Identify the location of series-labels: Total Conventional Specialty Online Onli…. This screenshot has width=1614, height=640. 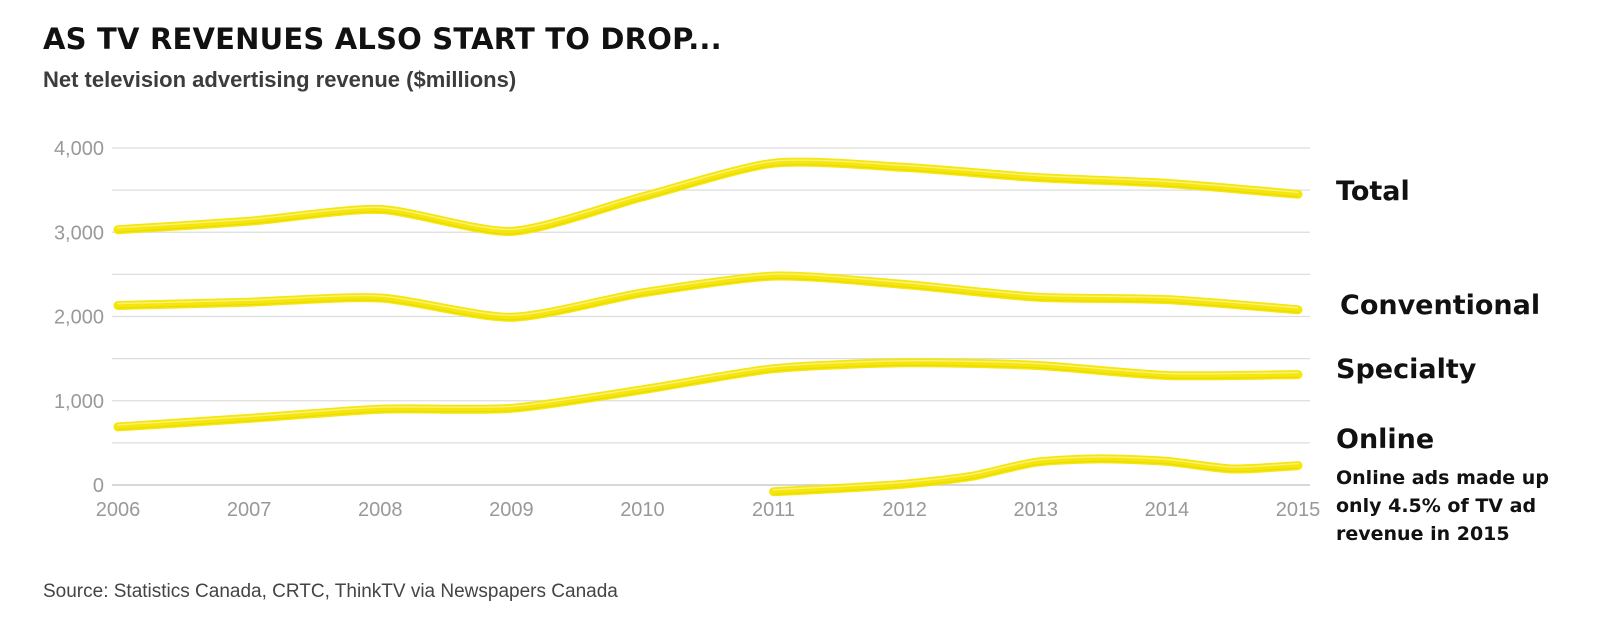
(1442, 360).